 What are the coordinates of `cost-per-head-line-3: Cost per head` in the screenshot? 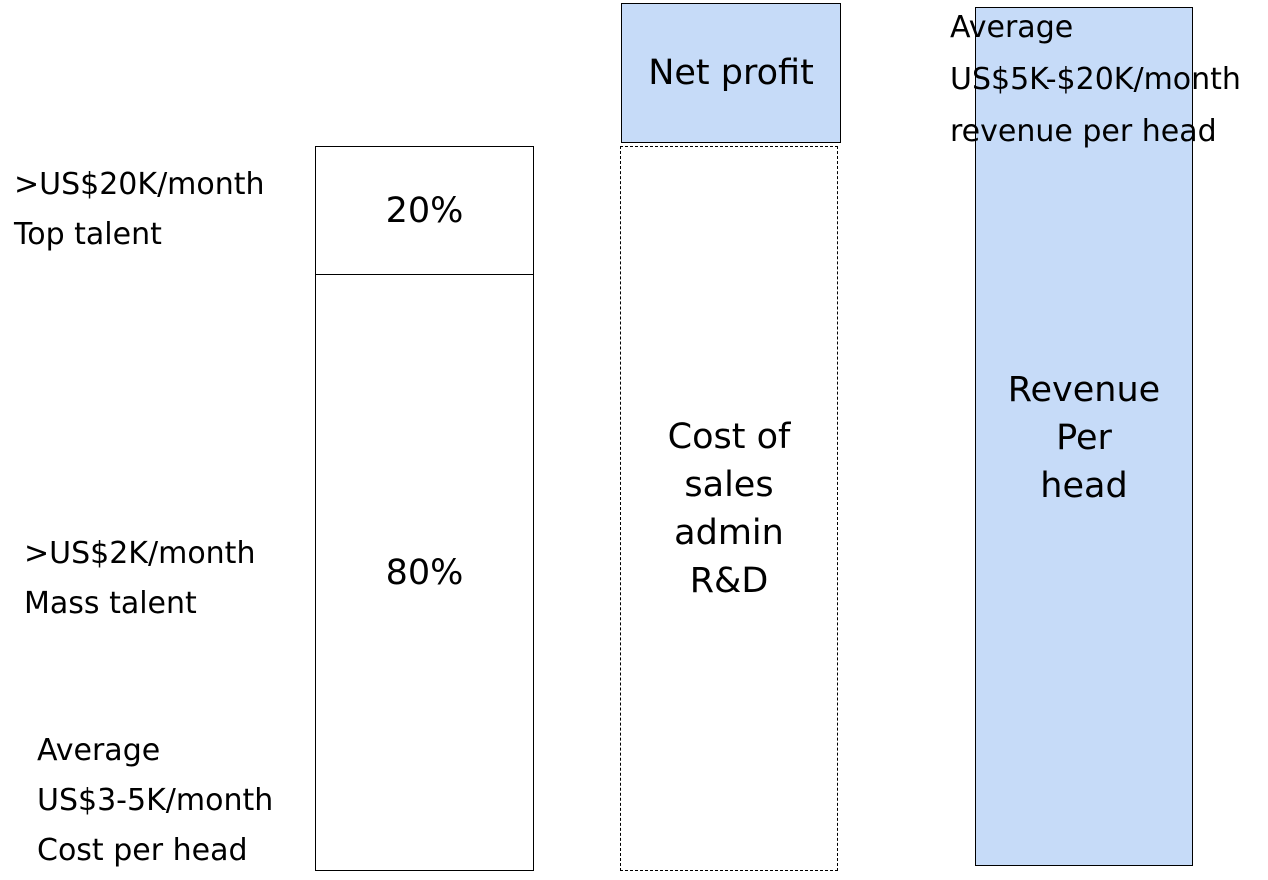 It's located at (142, 850).